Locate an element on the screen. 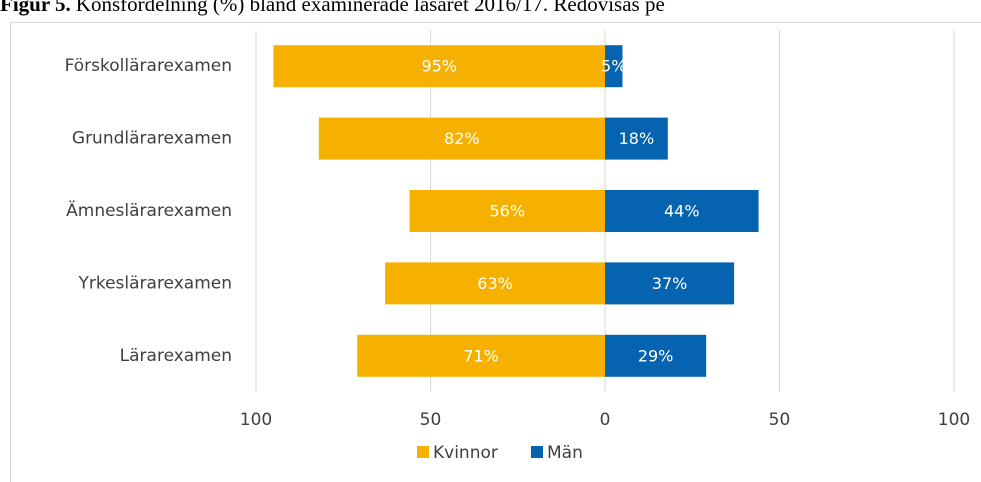  legend-label: Kvinnor is located at coordinates (465, 453).